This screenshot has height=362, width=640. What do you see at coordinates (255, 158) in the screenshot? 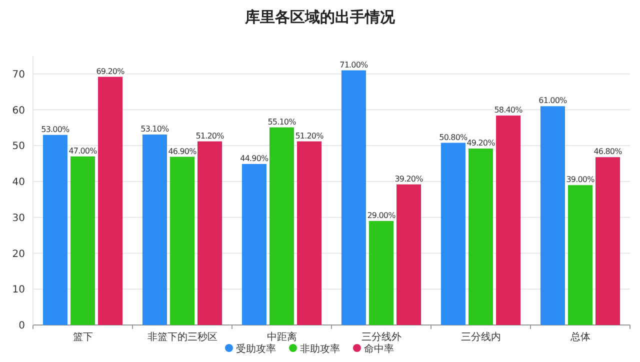
I see `data-label: 44.90%` at bounding box center [255, 158].